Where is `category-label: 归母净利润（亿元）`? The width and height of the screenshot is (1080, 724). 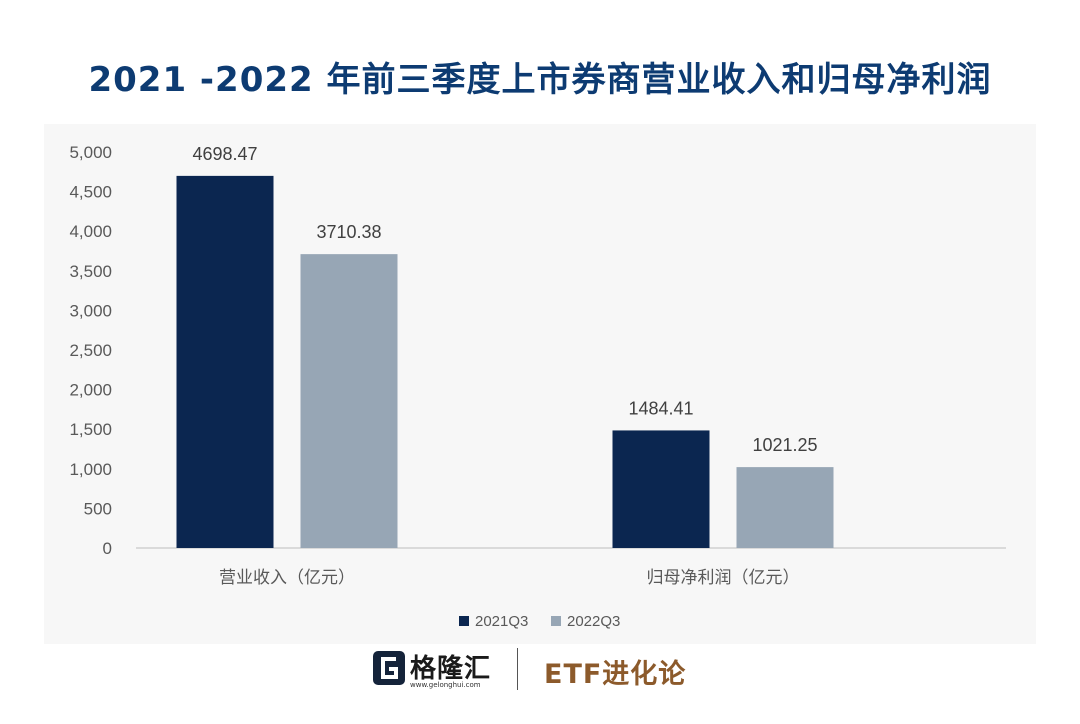
category-label: 归母净利润（亿元） is located at coordinates (723, 578).